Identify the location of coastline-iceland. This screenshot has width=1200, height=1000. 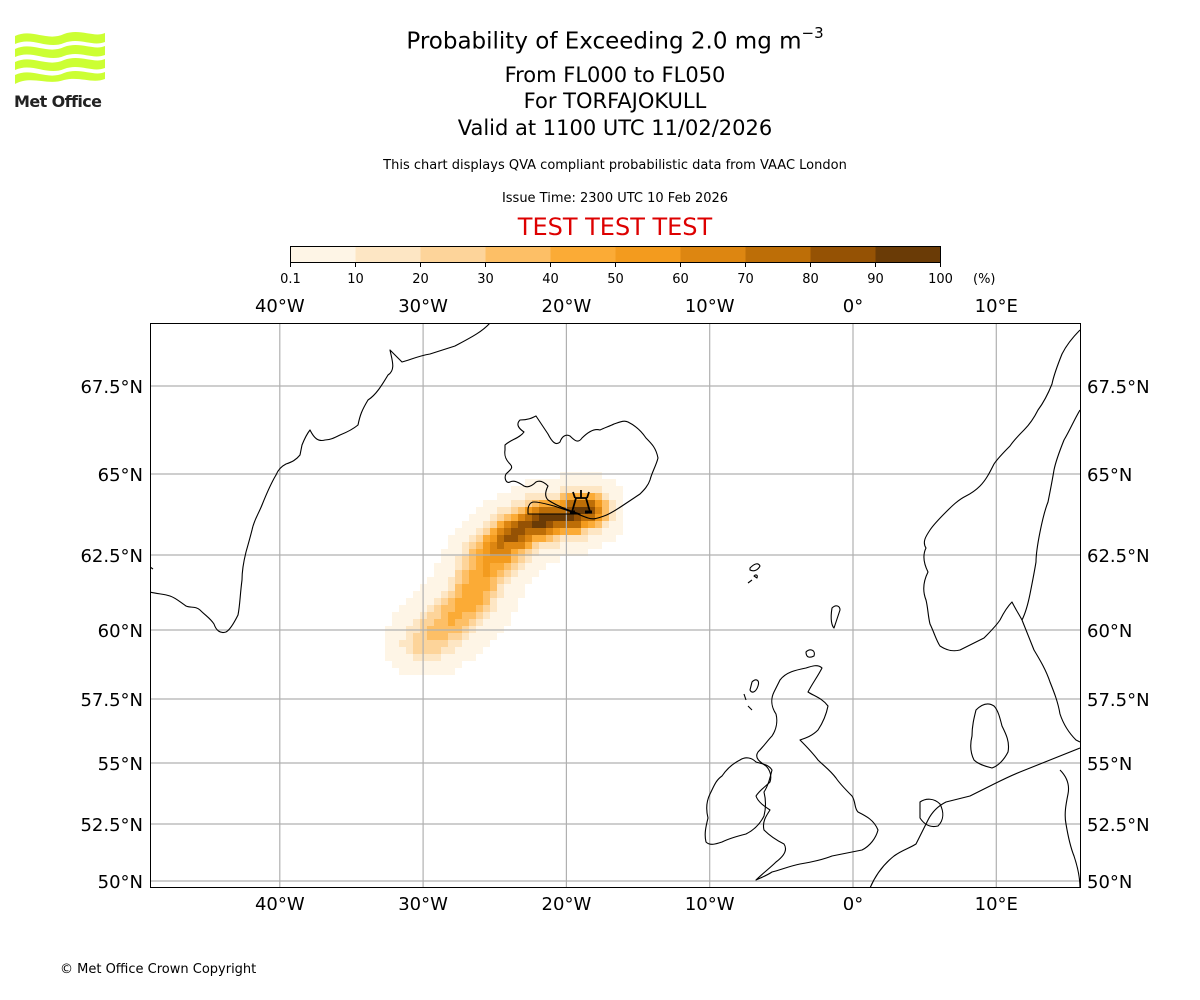
(581, 467).